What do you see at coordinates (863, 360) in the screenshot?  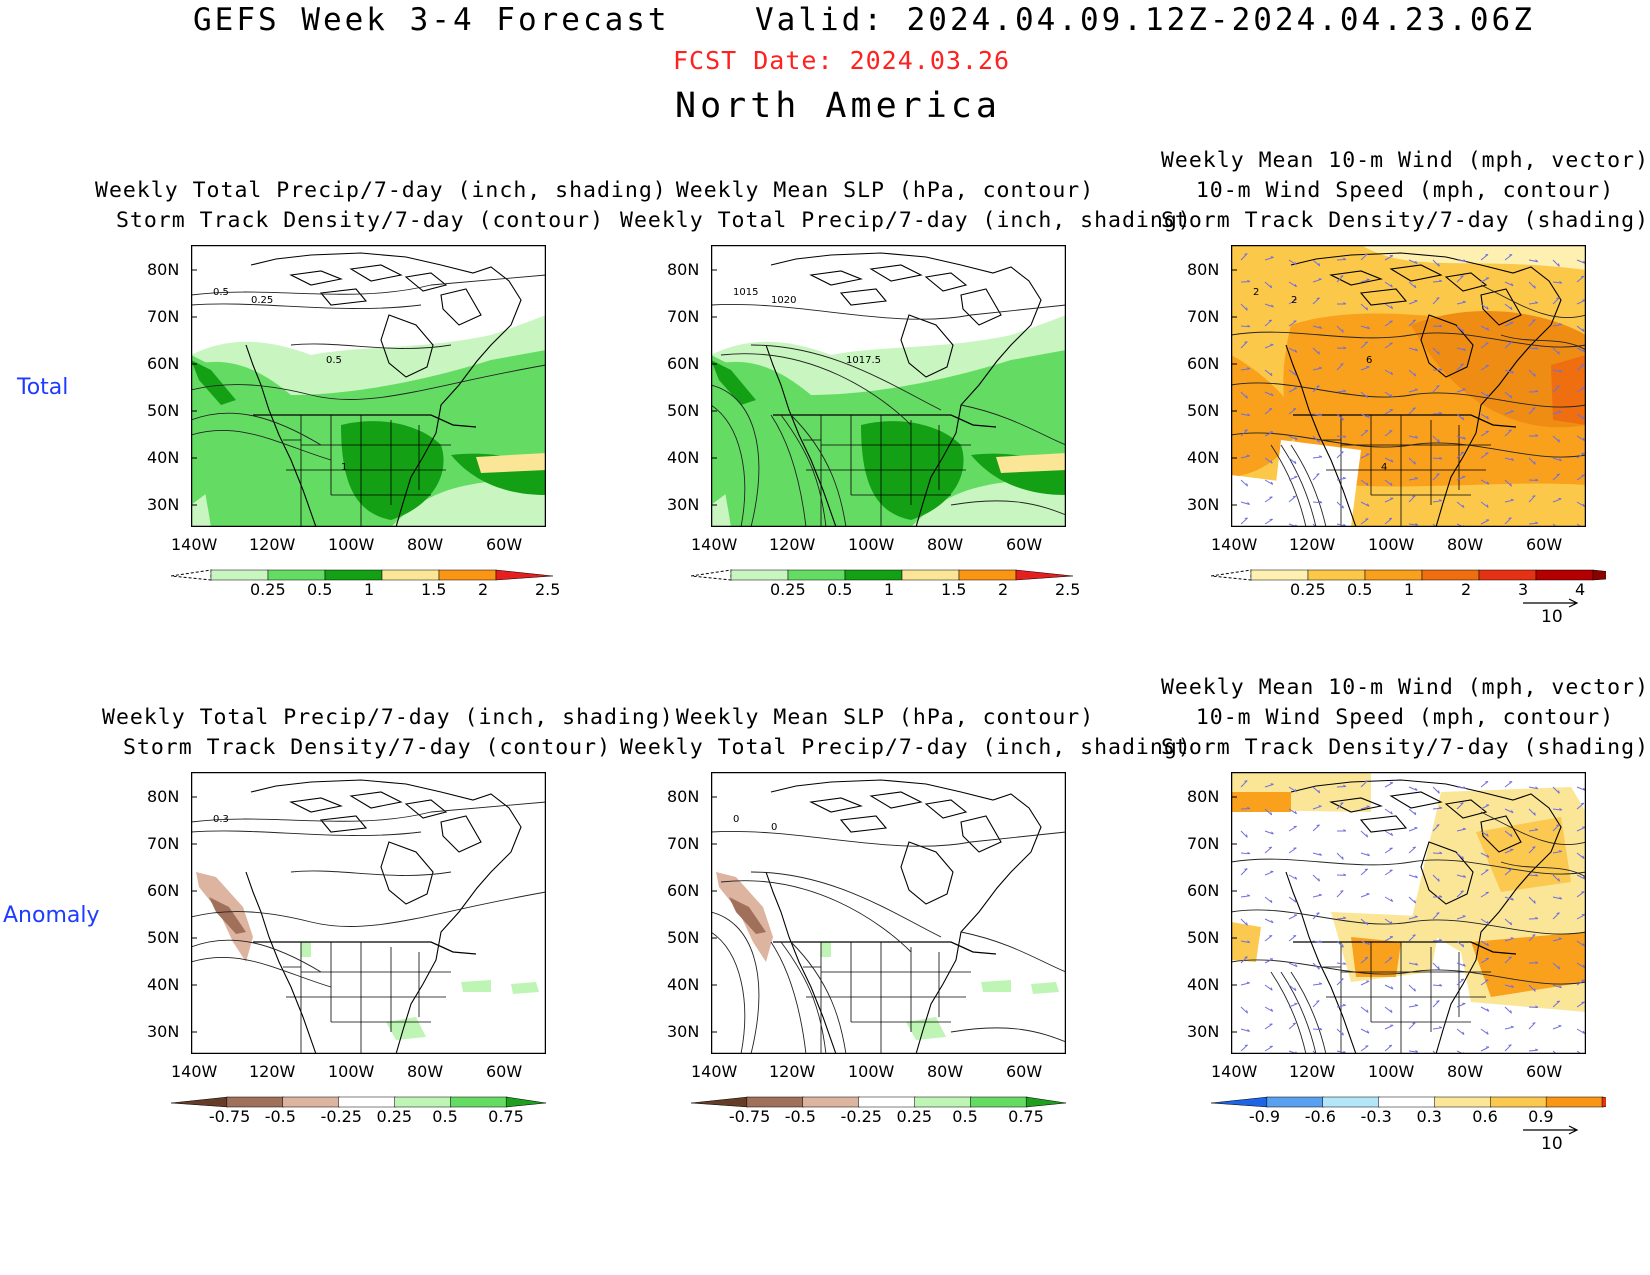 I see `contour-label: 1017.5` at bounding box center [863, 360].